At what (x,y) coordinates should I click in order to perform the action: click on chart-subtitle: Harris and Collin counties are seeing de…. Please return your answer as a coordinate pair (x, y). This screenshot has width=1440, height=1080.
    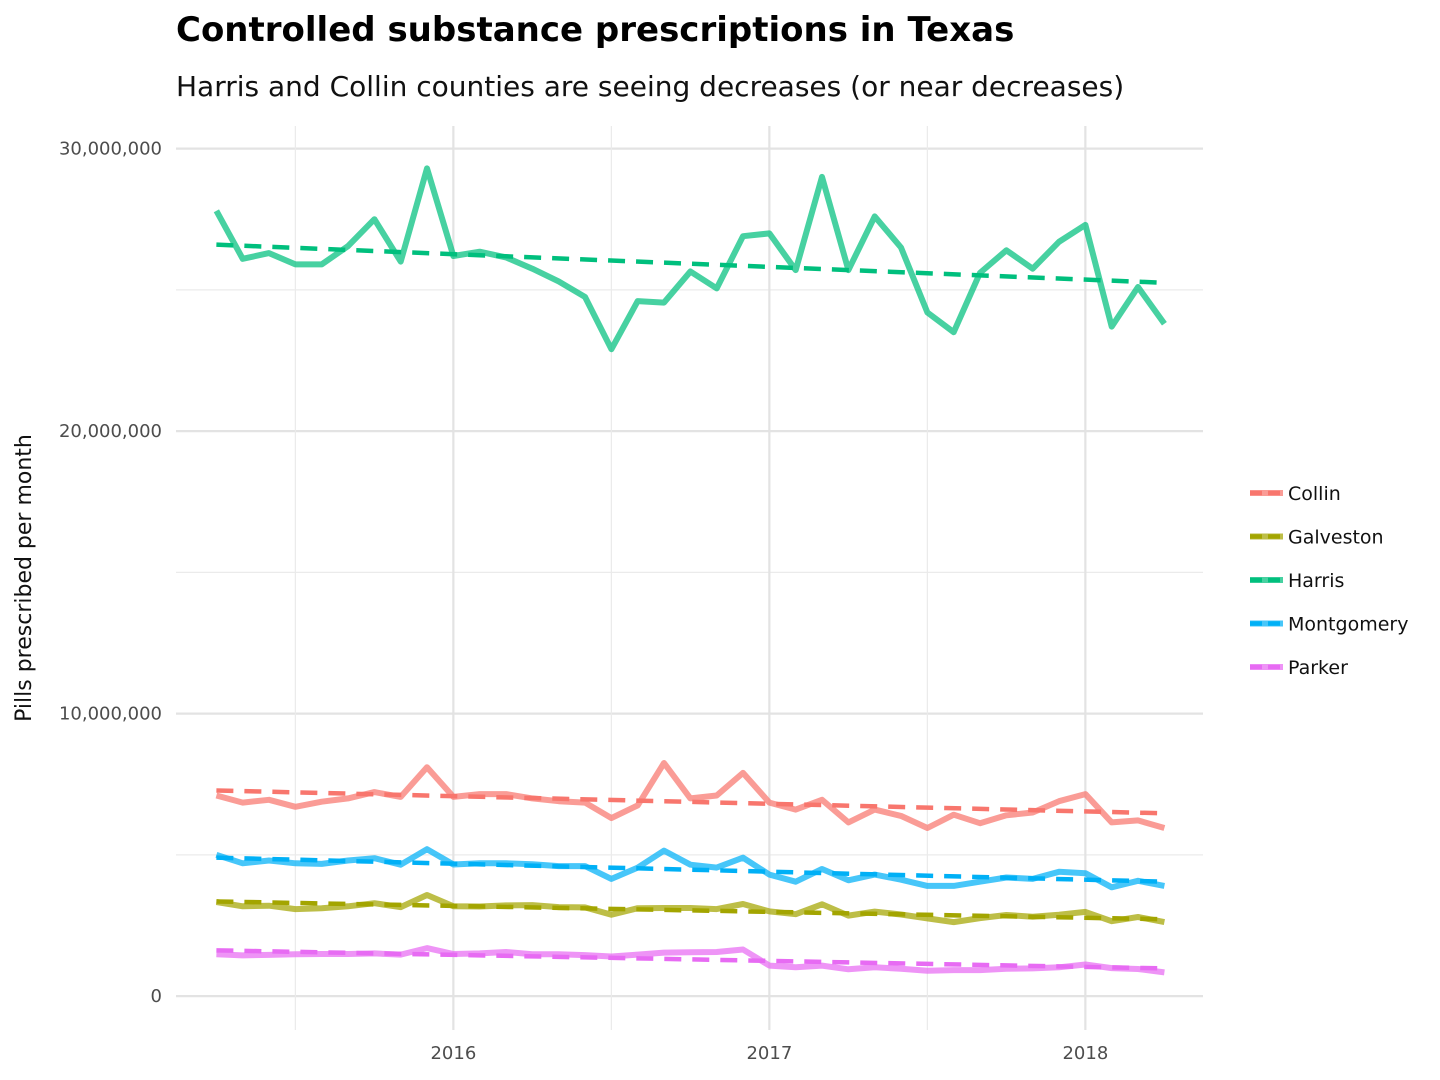
    Looking at the image, I should click on (650, 86).